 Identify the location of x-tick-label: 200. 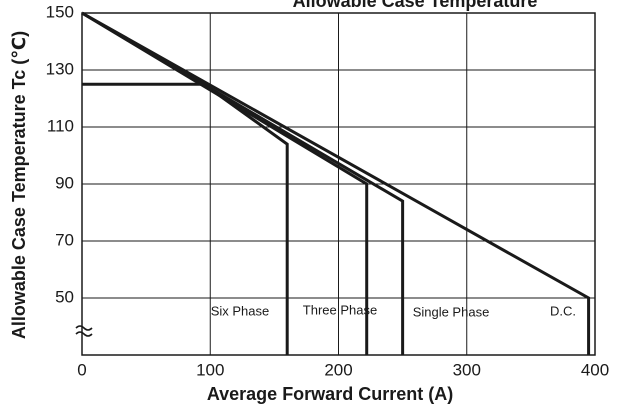
(338, 369).